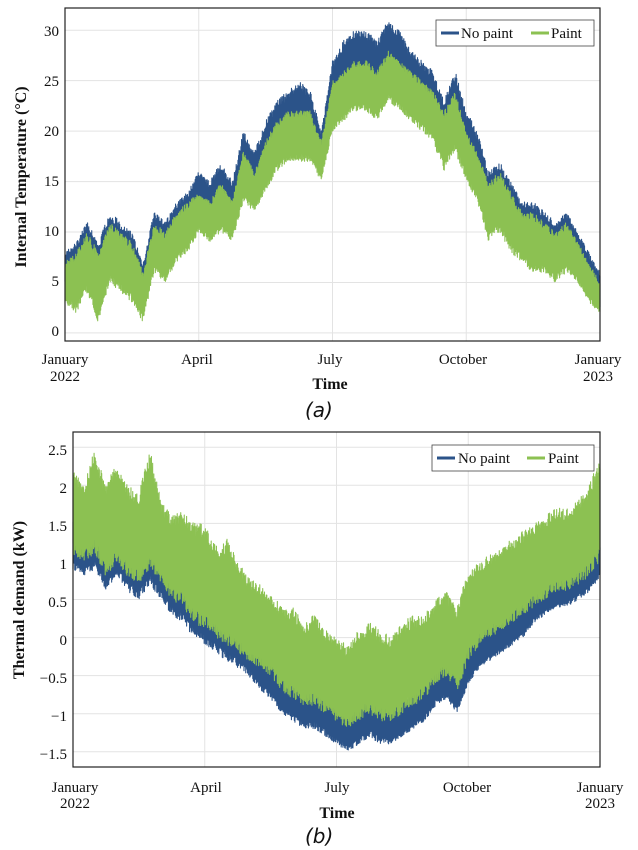 The height and width of the screenshot is (850, 638). Describe the element at coordinates (64, 565) in the screenshot. I see `chart-b-y-tick-label: 1` at that location.